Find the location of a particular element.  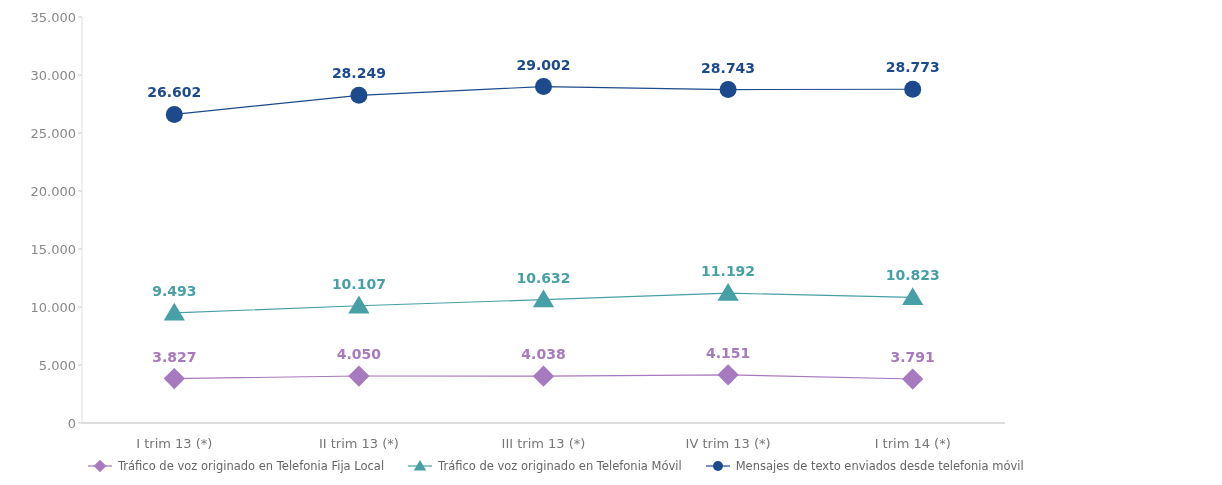

data-label: 26.602 is located at coordinates (174, 92).